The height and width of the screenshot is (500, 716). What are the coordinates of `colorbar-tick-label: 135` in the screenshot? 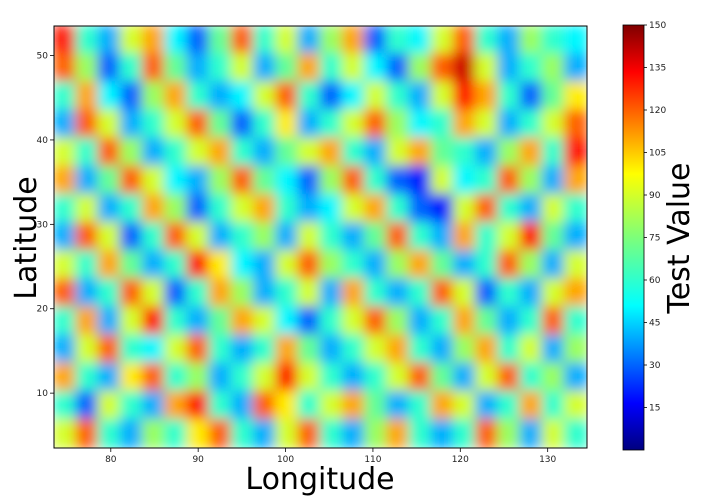 It's located at (657, 69).